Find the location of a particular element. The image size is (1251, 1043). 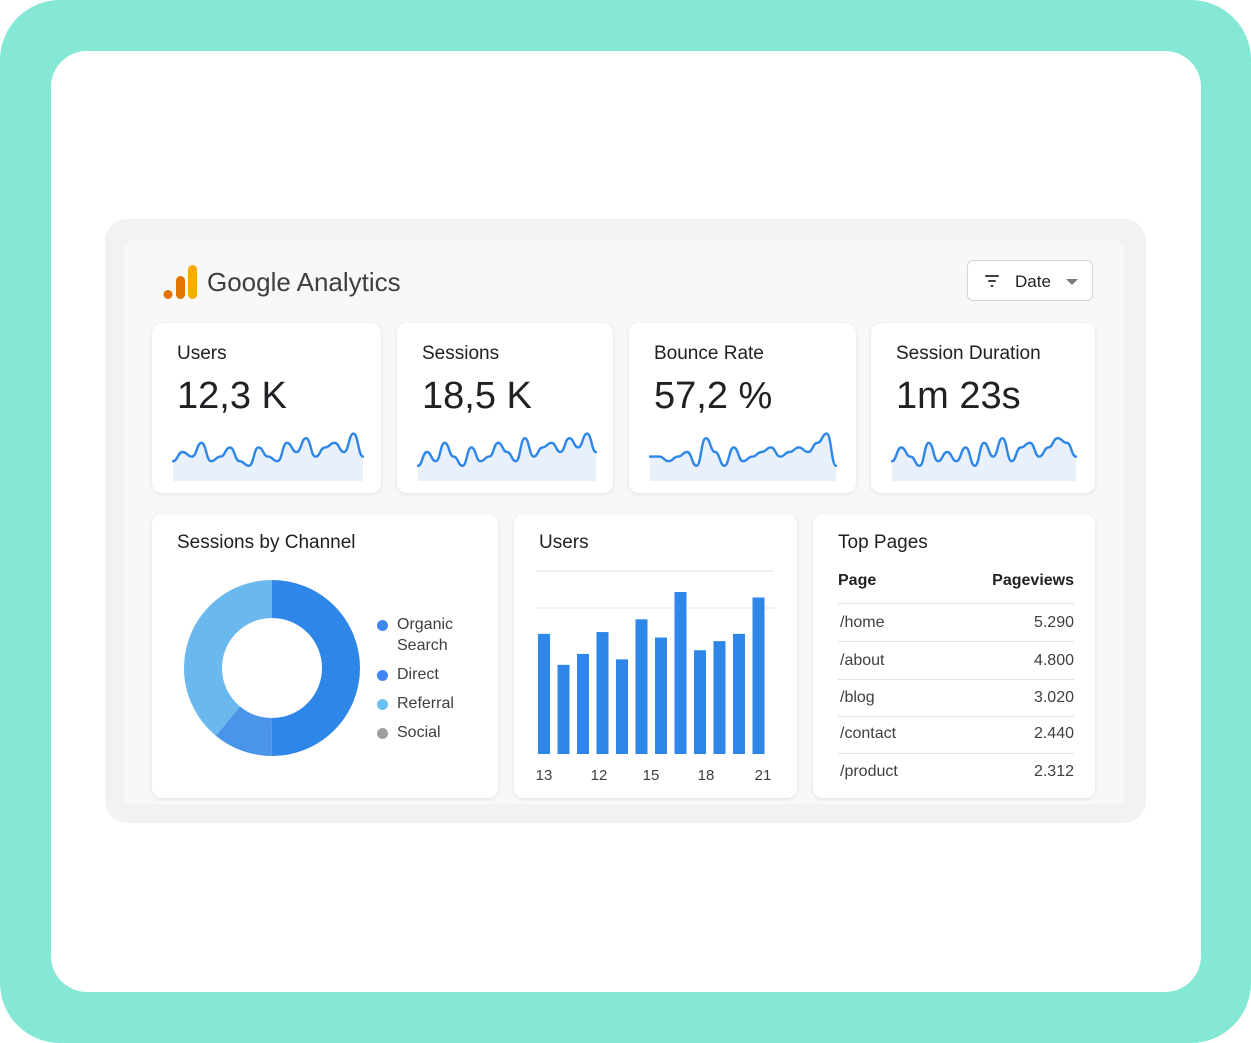

kpi-label: Users is located at coordinates (202, 353).